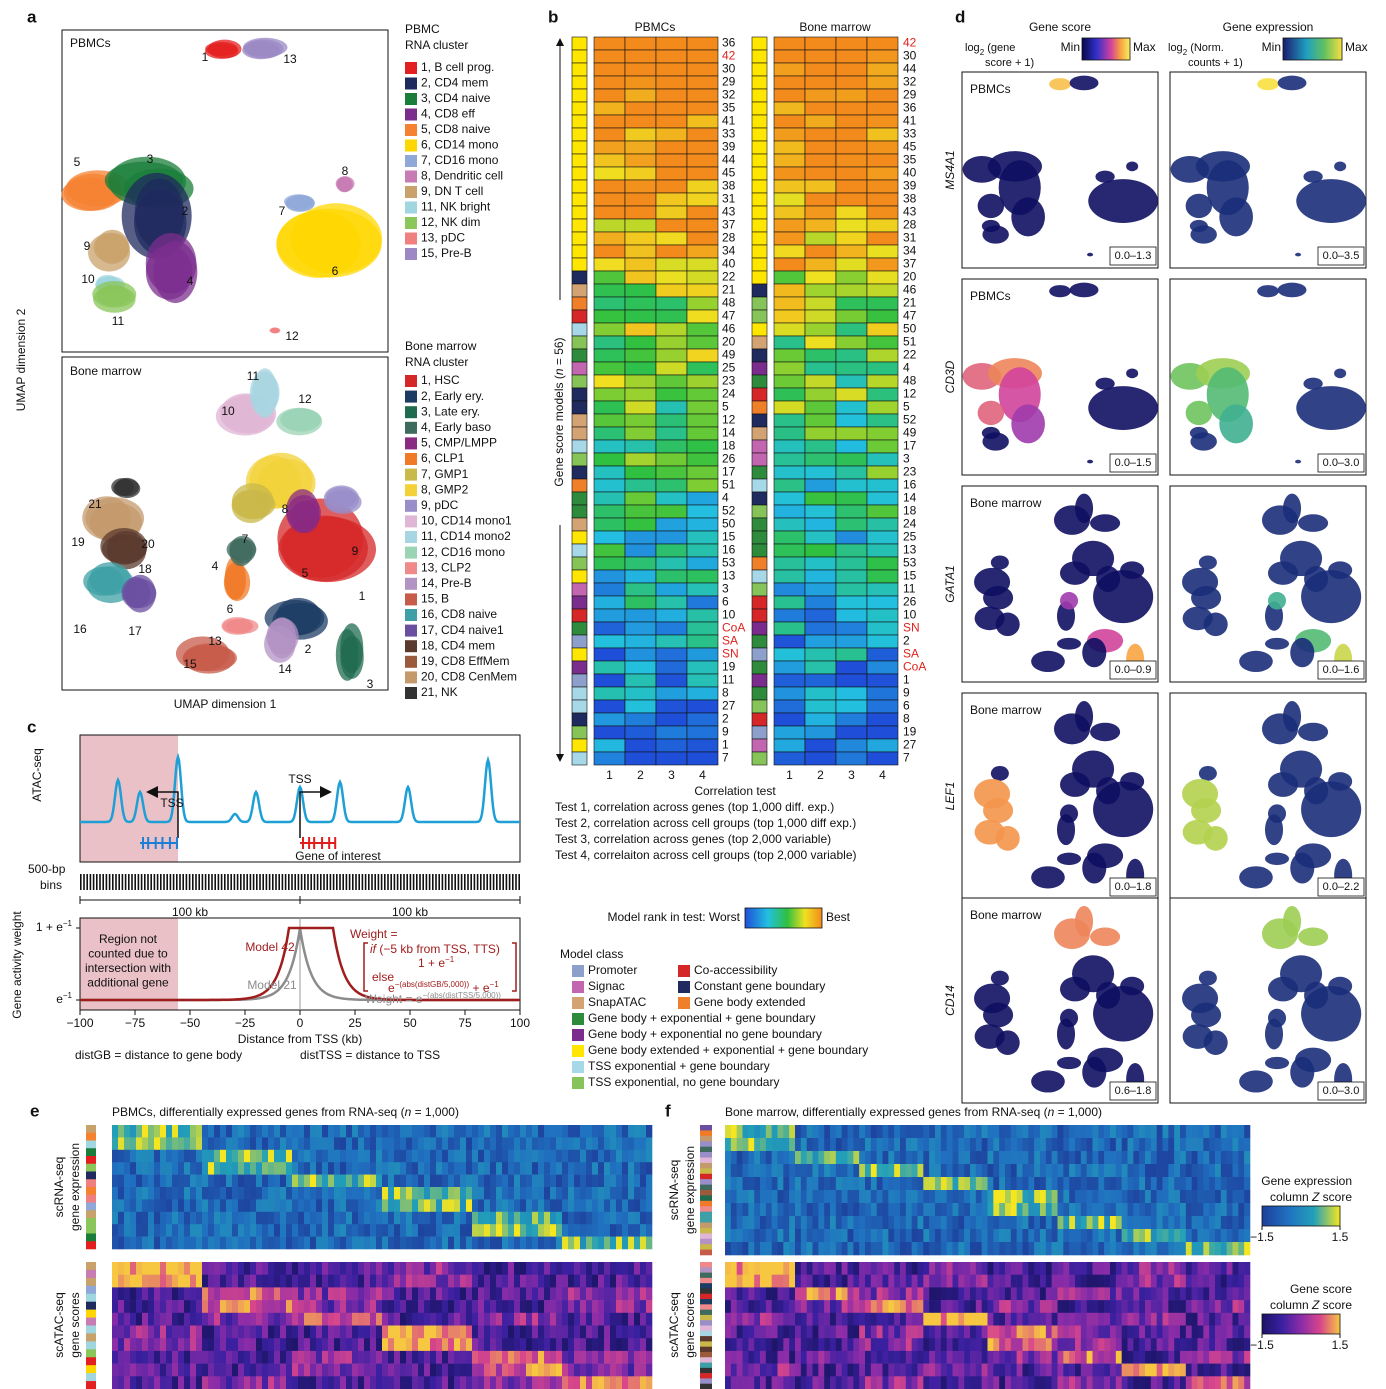  Describe the element at coordinates (21, 359) in the screenshot. I see `axis-label: UMAP dimension 2` at that location.